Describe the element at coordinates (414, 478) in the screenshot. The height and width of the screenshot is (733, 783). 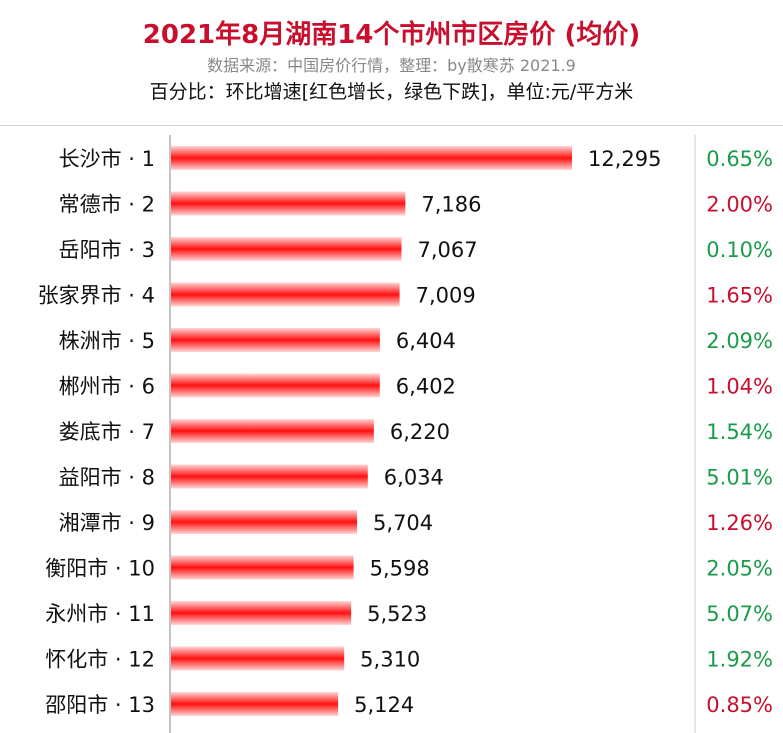
I see `value-label: 6,034` at that location.